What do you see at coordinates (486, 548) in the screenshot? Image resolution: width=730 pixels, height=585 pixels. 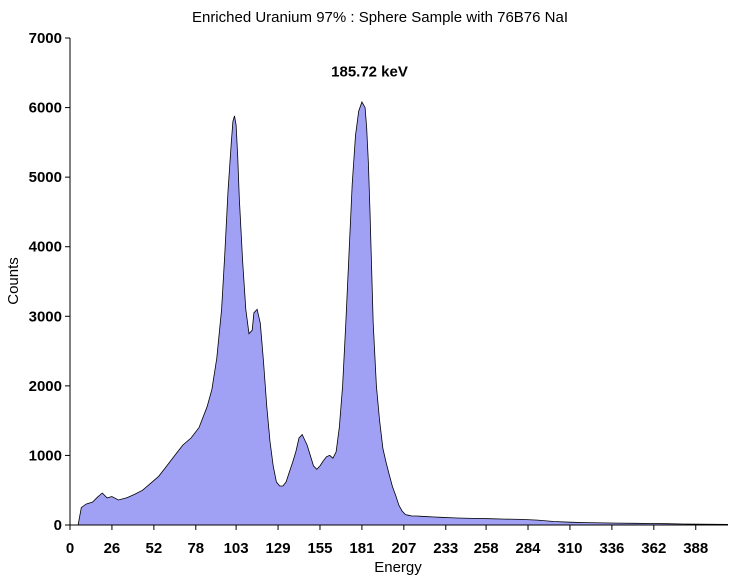 I see `x-tick-label: 258` at bounding box center [486, 548].